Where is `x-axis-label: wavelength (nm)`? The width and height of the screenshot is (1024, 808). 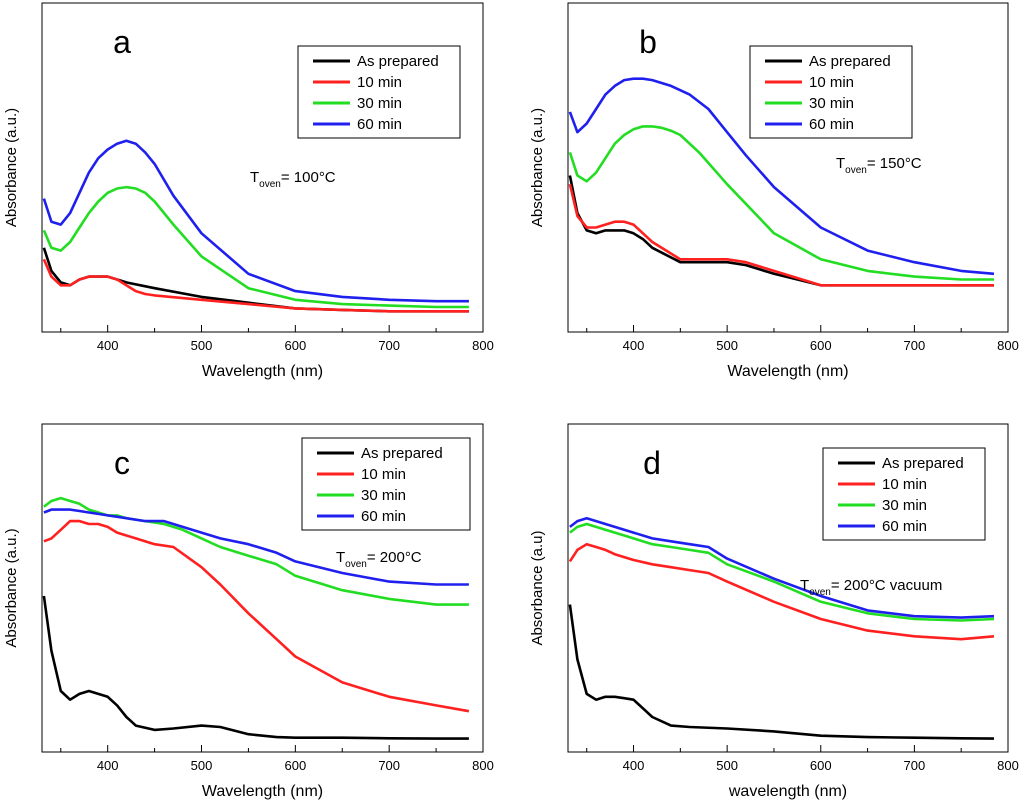 x-axis-label: wavelength (nm) is located at coordinates (787, 791).